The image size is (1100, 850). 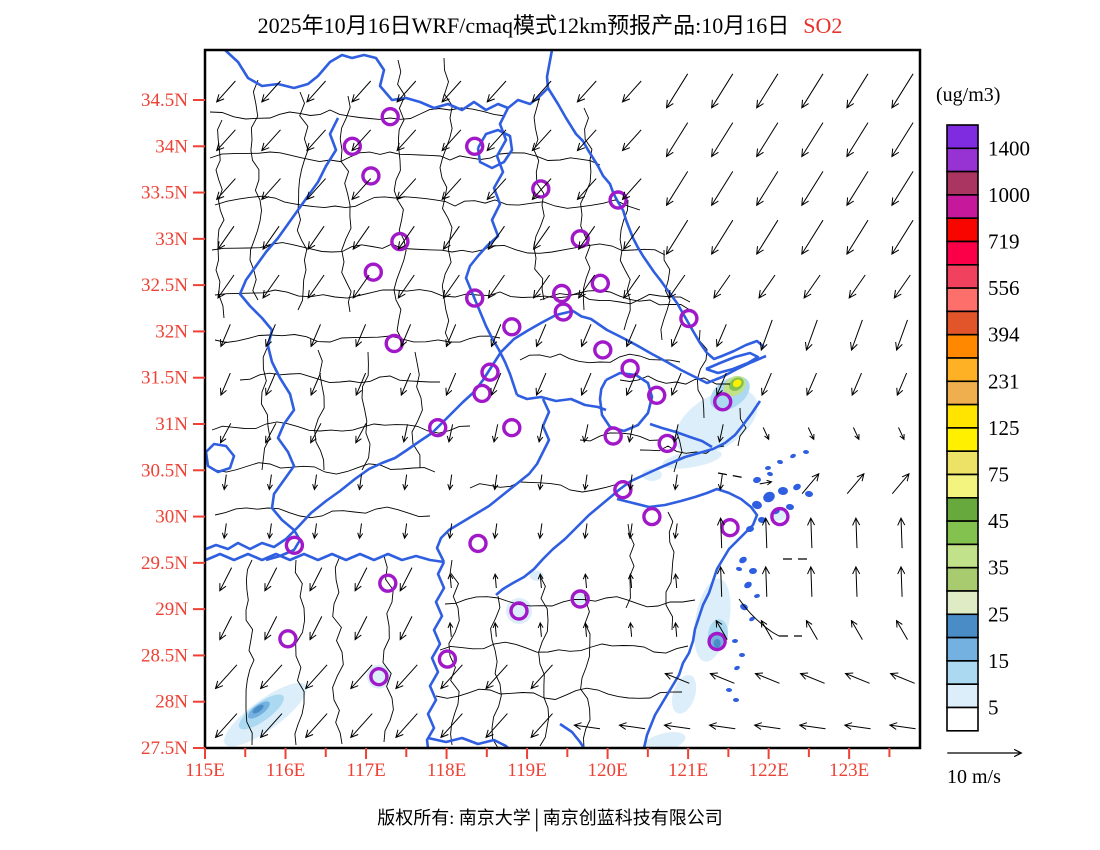 What do you see at coordinates (171, 146) in the screenshot?
I see `lat-label: 34N` at bounding box center [171, 146].